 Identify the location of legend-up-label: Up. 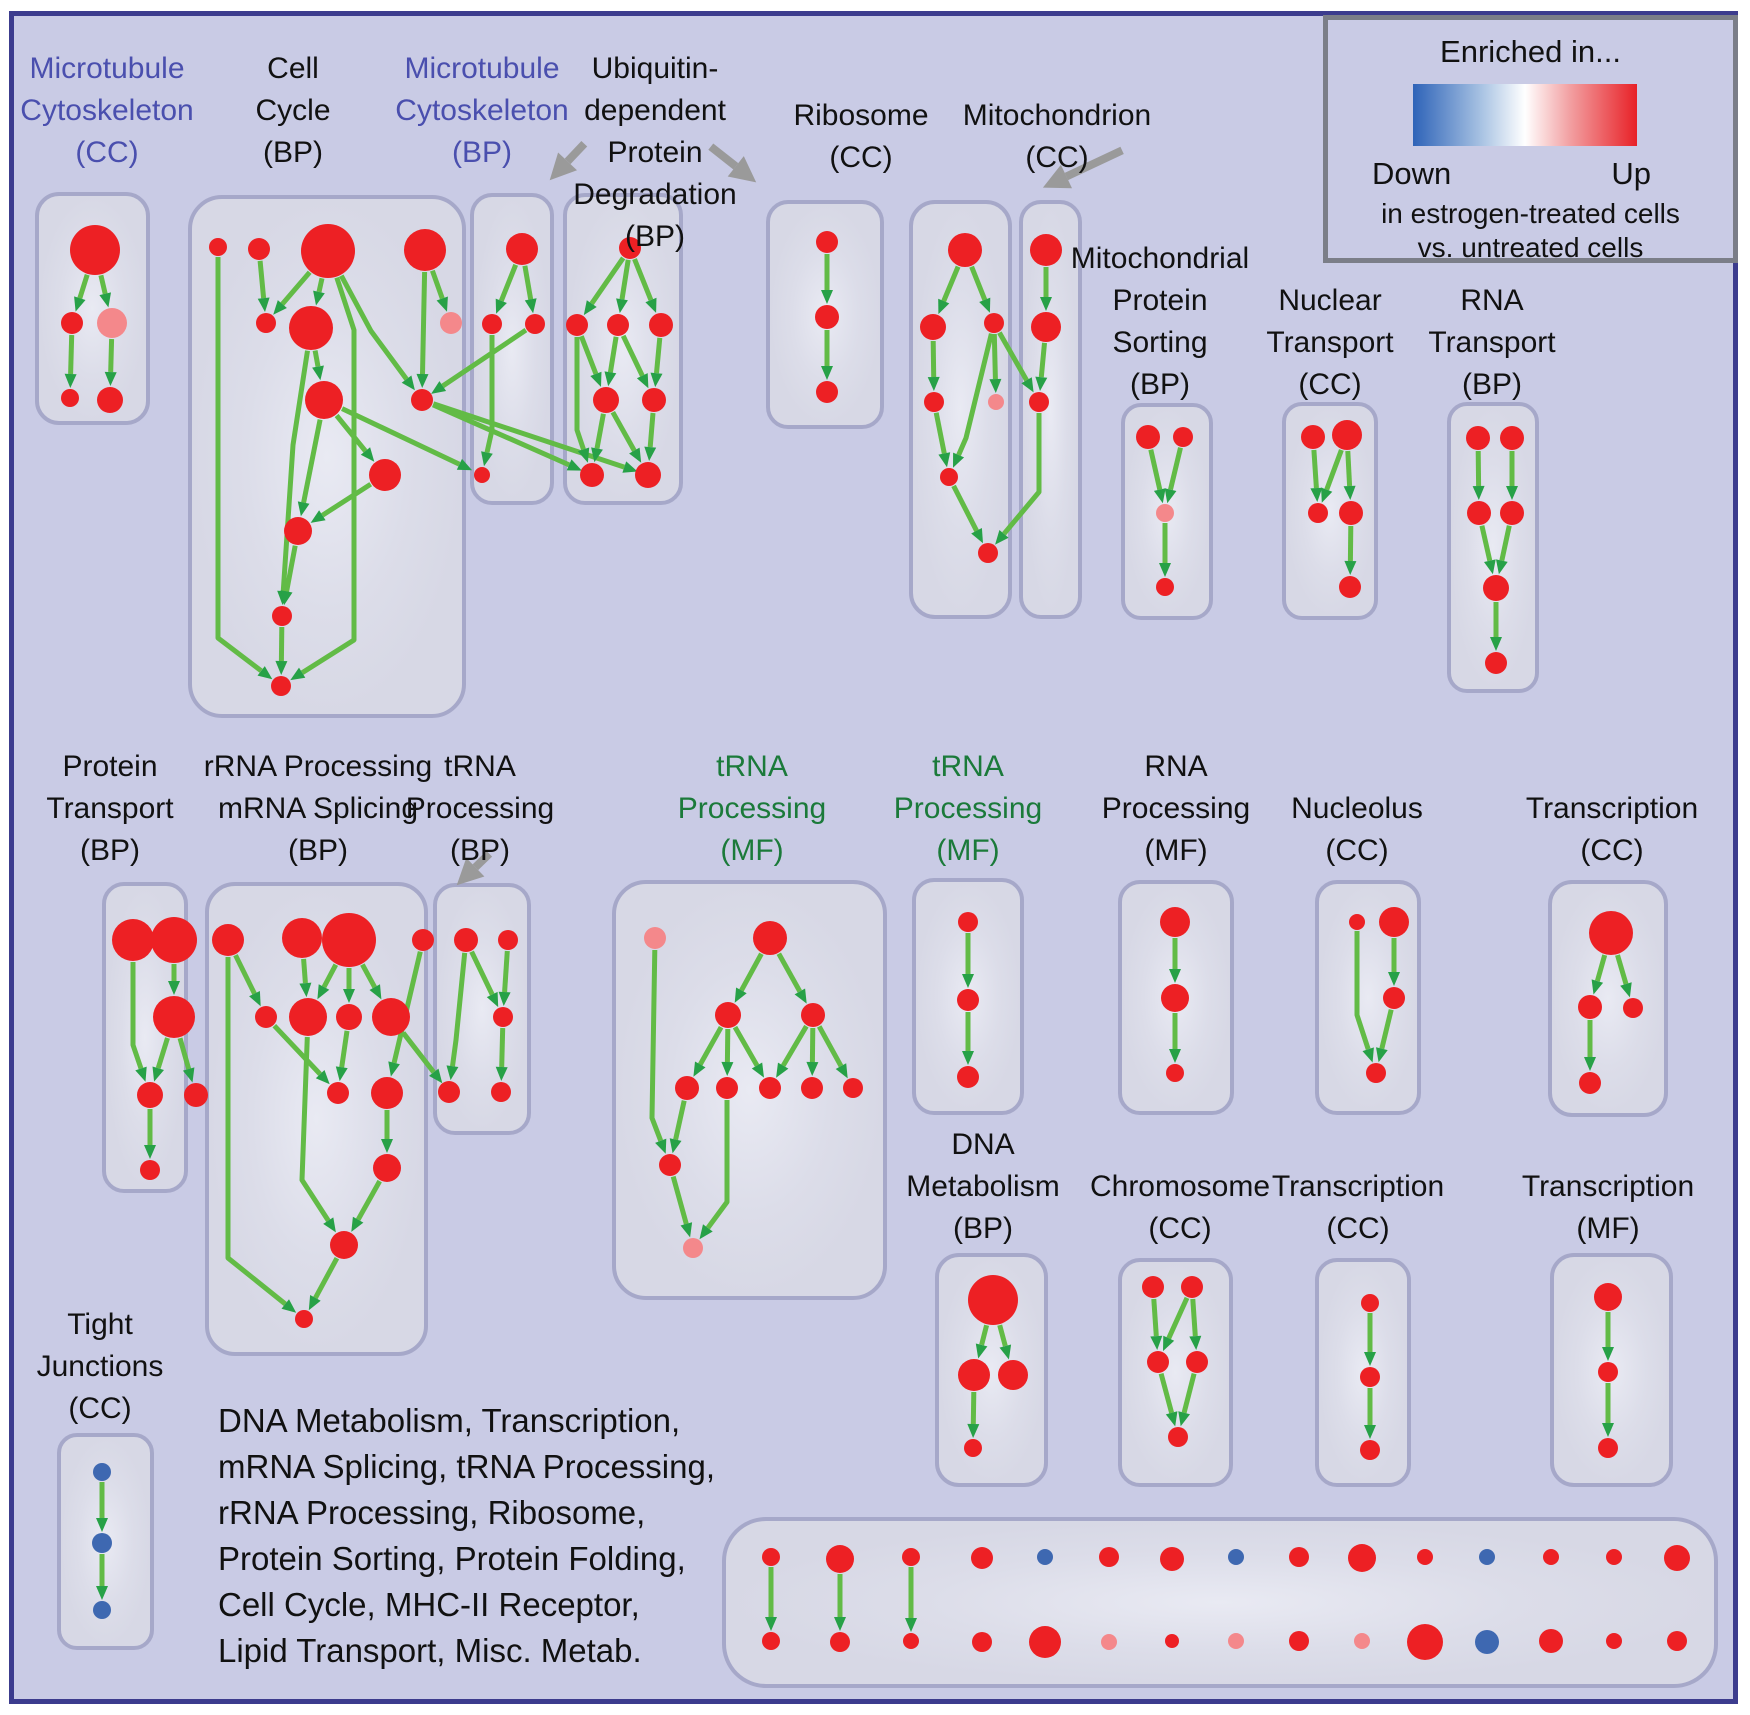
(1631, 173).